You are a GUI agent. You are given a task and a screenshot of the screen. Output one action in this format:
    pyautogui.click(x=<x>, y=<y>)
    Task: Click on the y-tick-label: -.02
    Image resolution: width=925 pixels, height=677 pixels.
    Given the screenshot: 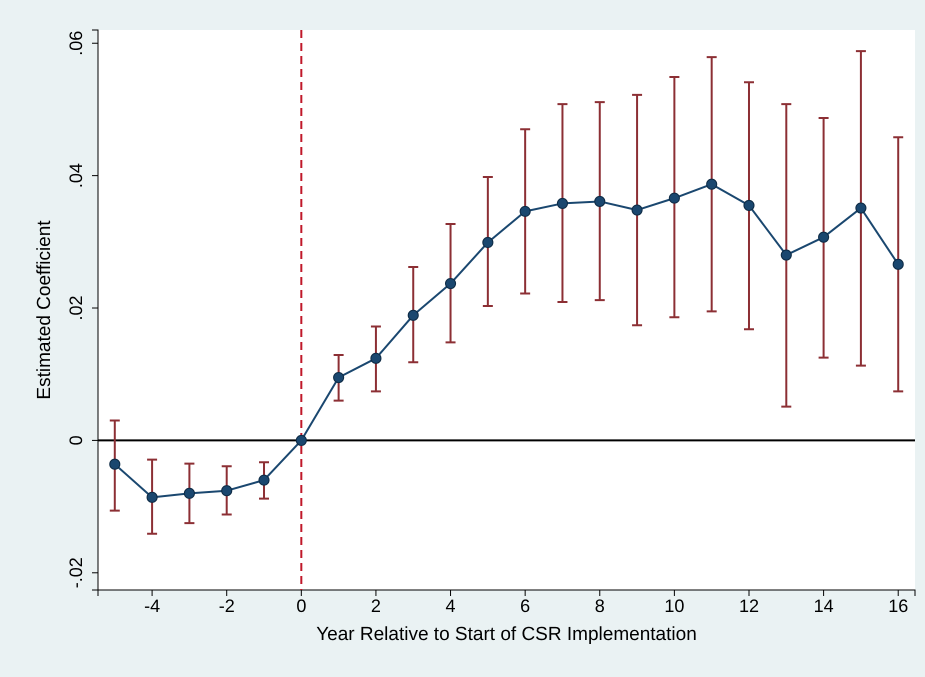 What is the action you would take?
    pyautogui.click(x=76, y=572)
    